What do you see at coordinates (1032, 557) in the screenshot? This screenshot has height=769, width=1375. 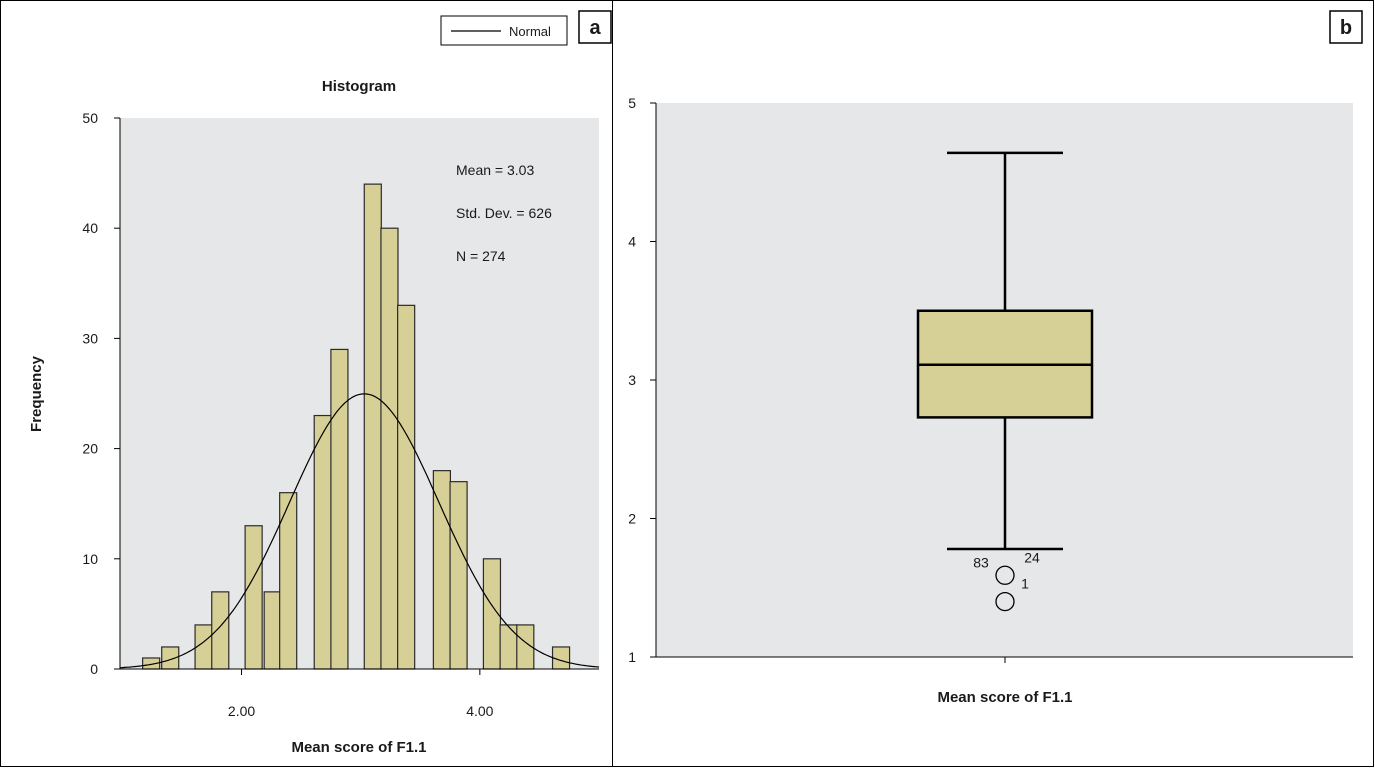 I see `outlier-label: 24` at bounding box center [1032, 557].